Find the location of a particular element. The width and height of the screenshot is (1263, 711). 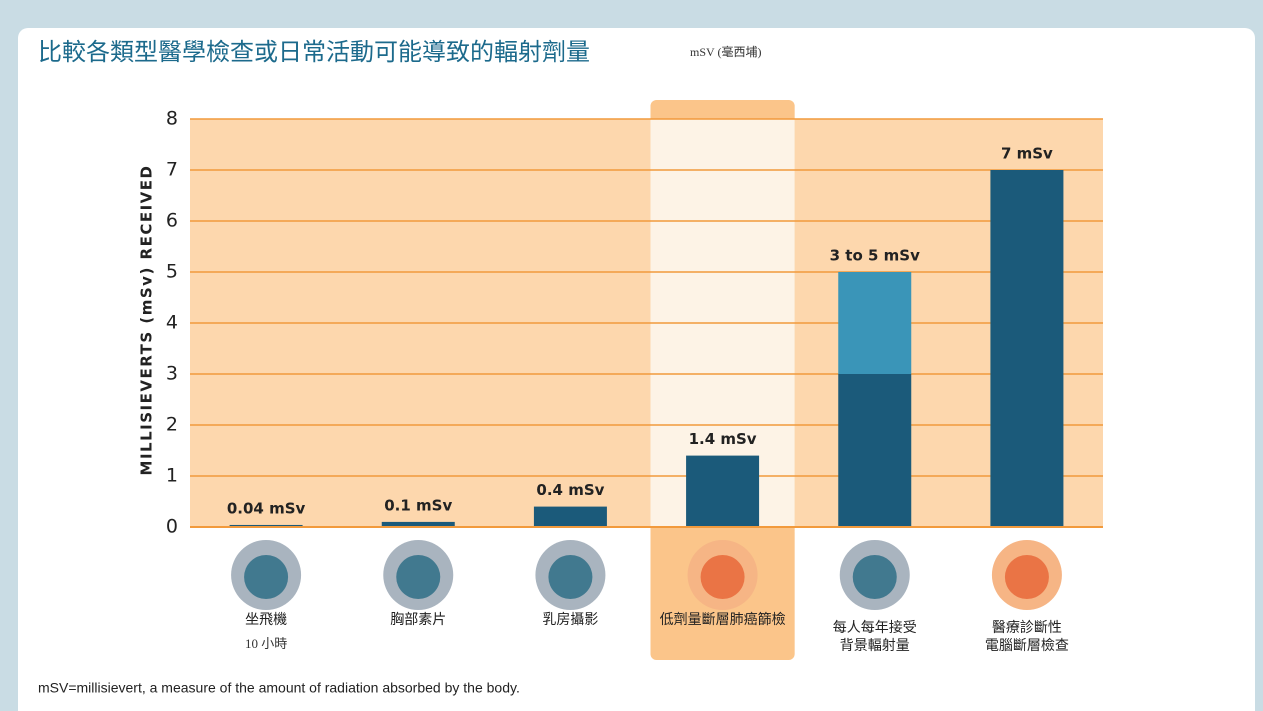

y-tick-label: 5 is located at coordinates (172, 272).